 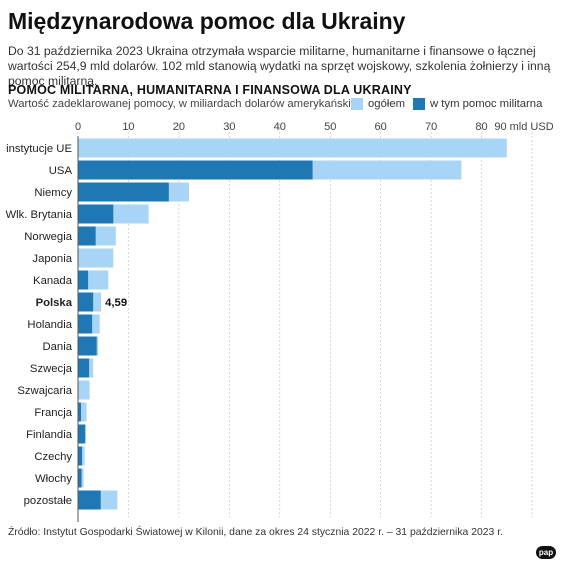 What do you see at coordinates (229, 127) in the screenshot?
I see `x-tick-label: 30` at bounding box center [229, 127].